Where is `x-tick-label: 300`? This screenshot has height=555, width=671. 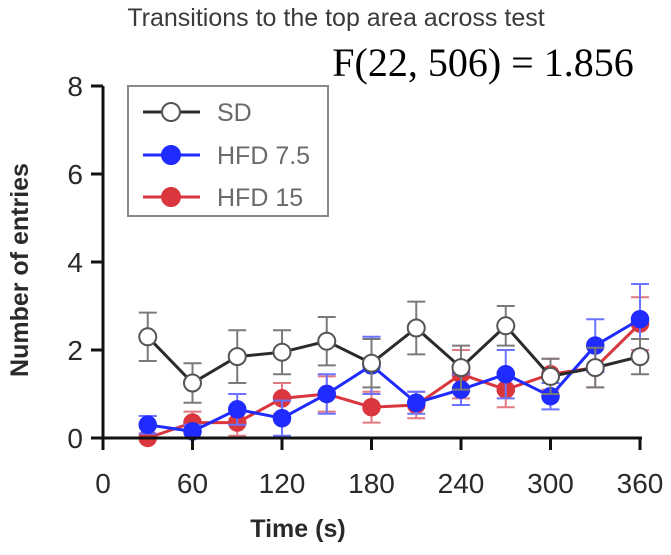
x-tick-label: 300 is located at coordinates (550, 483).